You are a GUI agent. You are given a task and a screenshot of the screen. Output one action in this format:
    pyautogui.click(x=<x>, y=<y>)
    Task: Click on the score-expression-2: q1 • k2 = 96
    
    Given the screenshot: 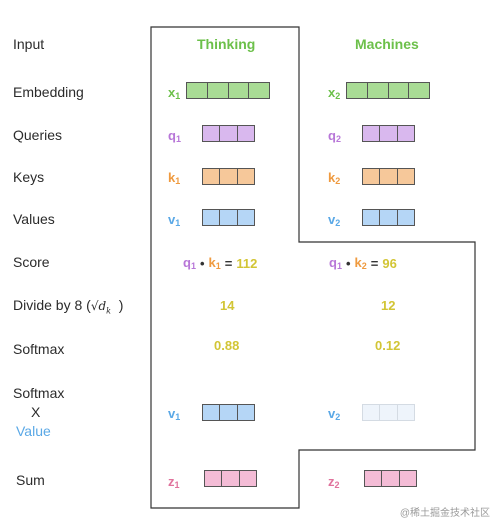 What is the action you would take?
    pyautogui.click(x=363, y=263)
    